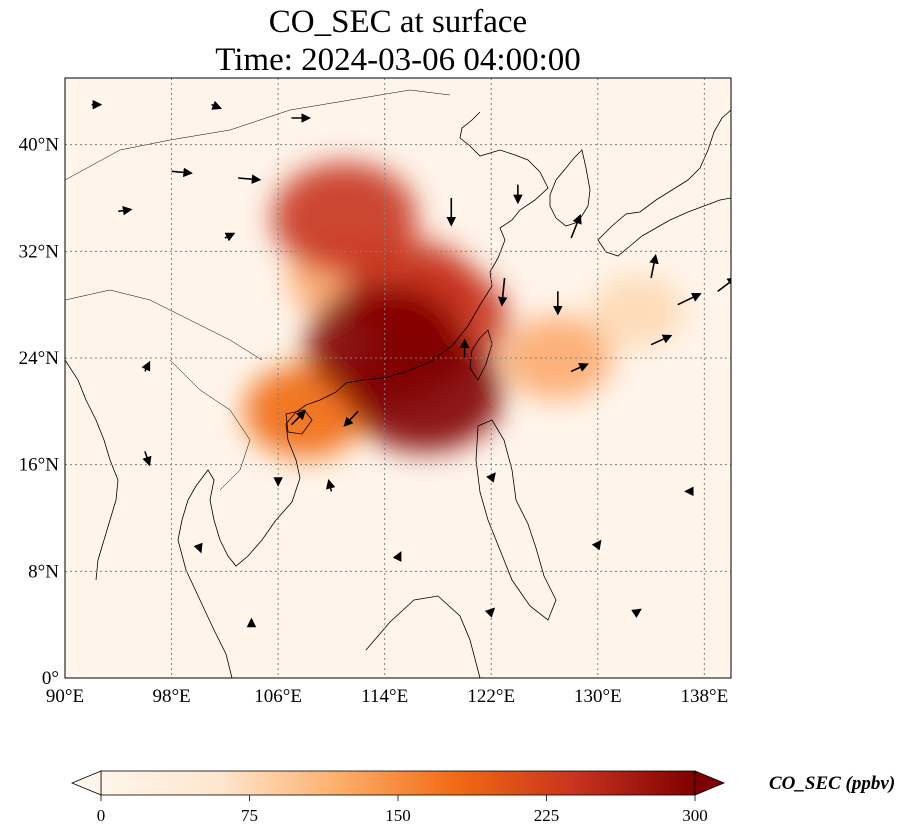 The height and width of the screenshot is (836, 916). Describe the element at coordinates (65, 696) in the screenshot. I see `lon-label-0: 90°E` at that location.